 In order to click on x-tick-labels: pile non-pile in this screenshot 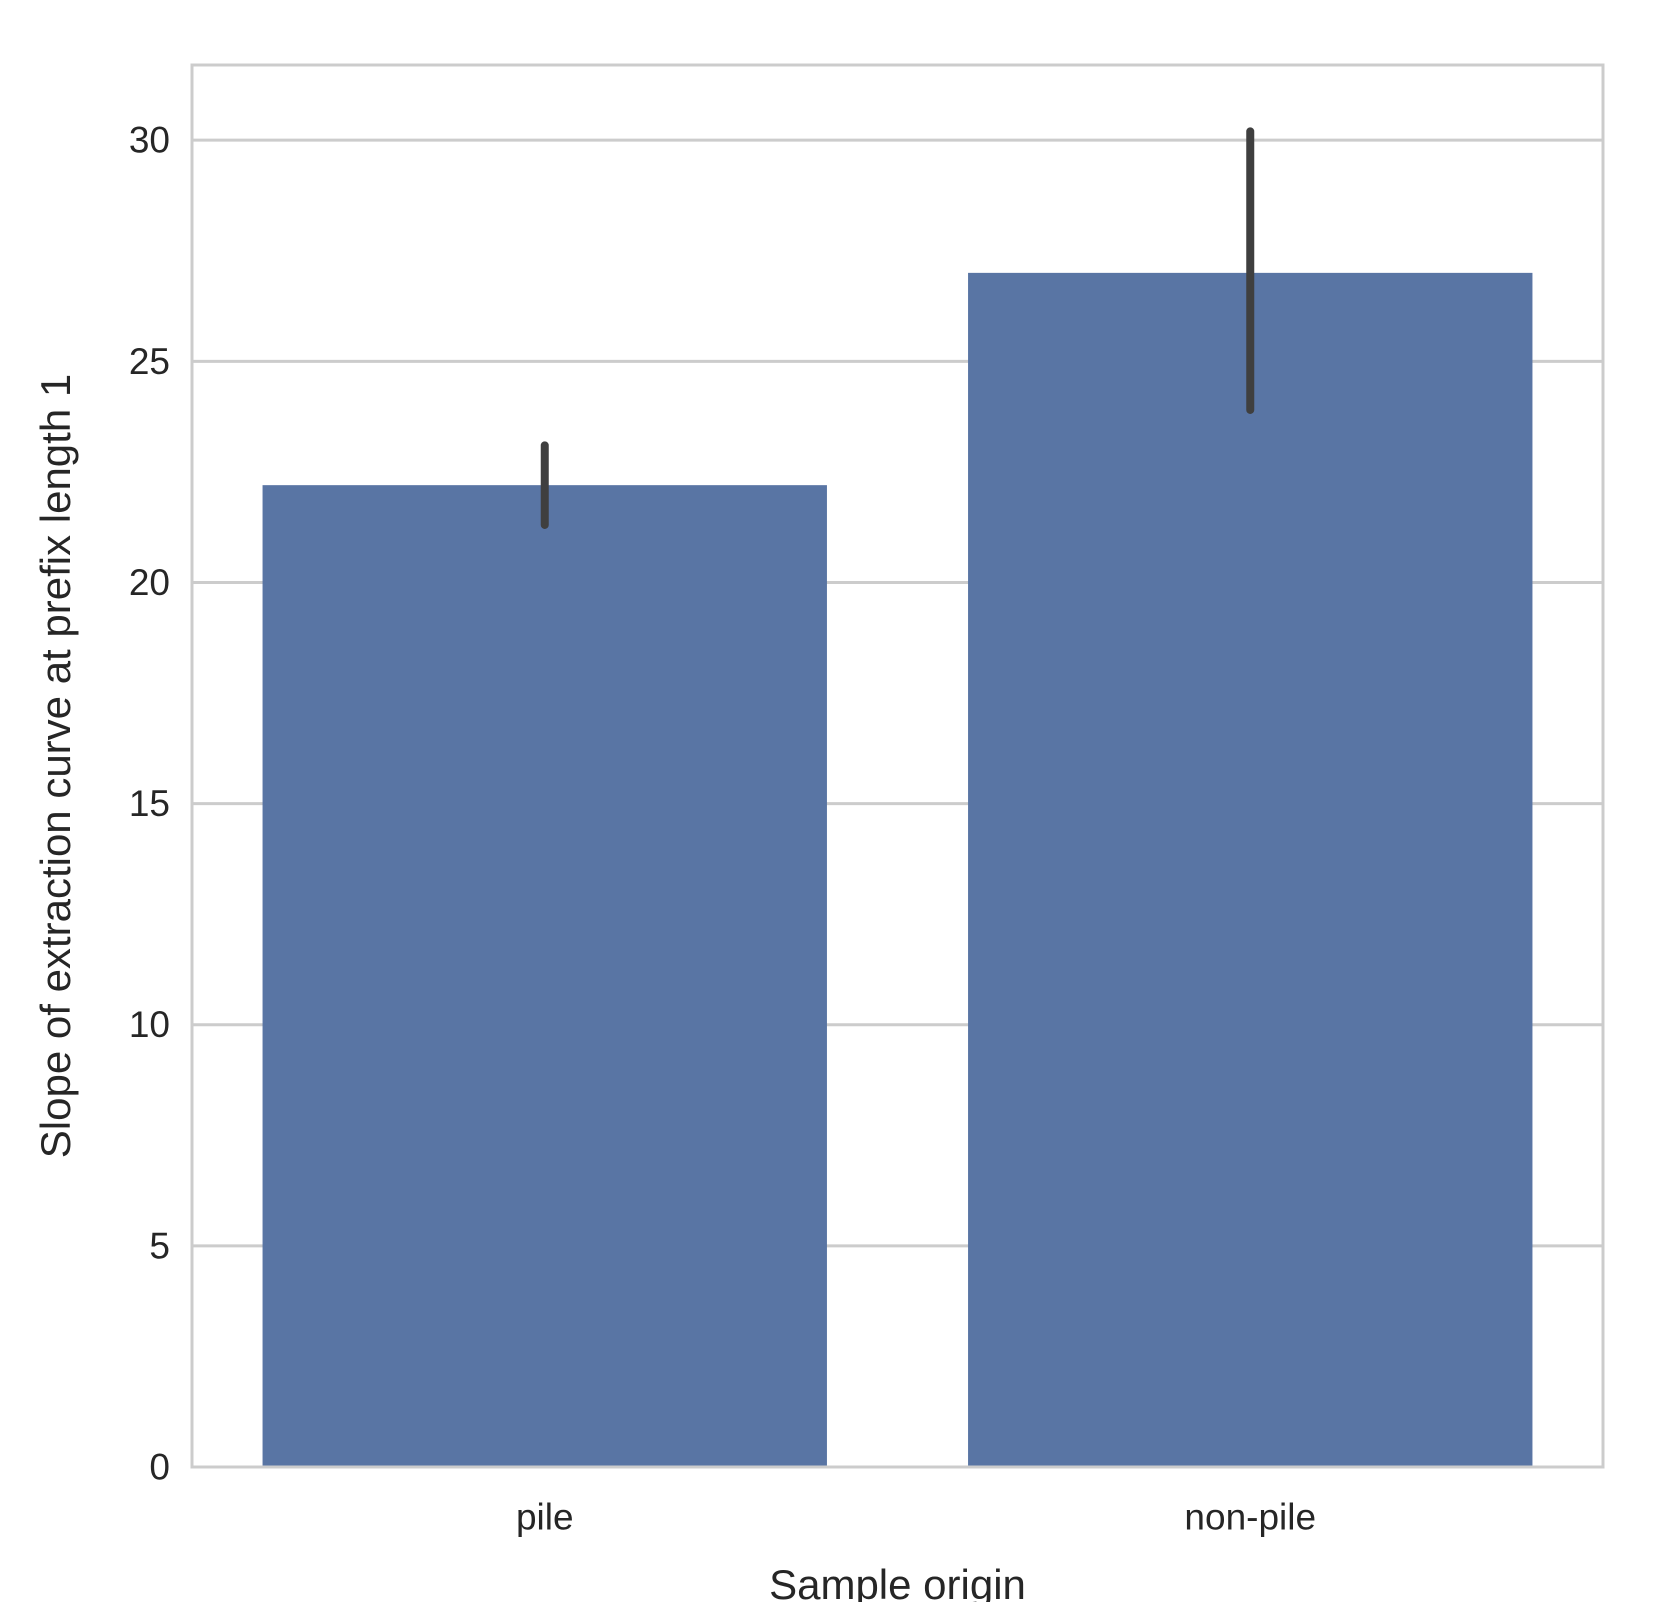, I will do `click(916, 1517)`.